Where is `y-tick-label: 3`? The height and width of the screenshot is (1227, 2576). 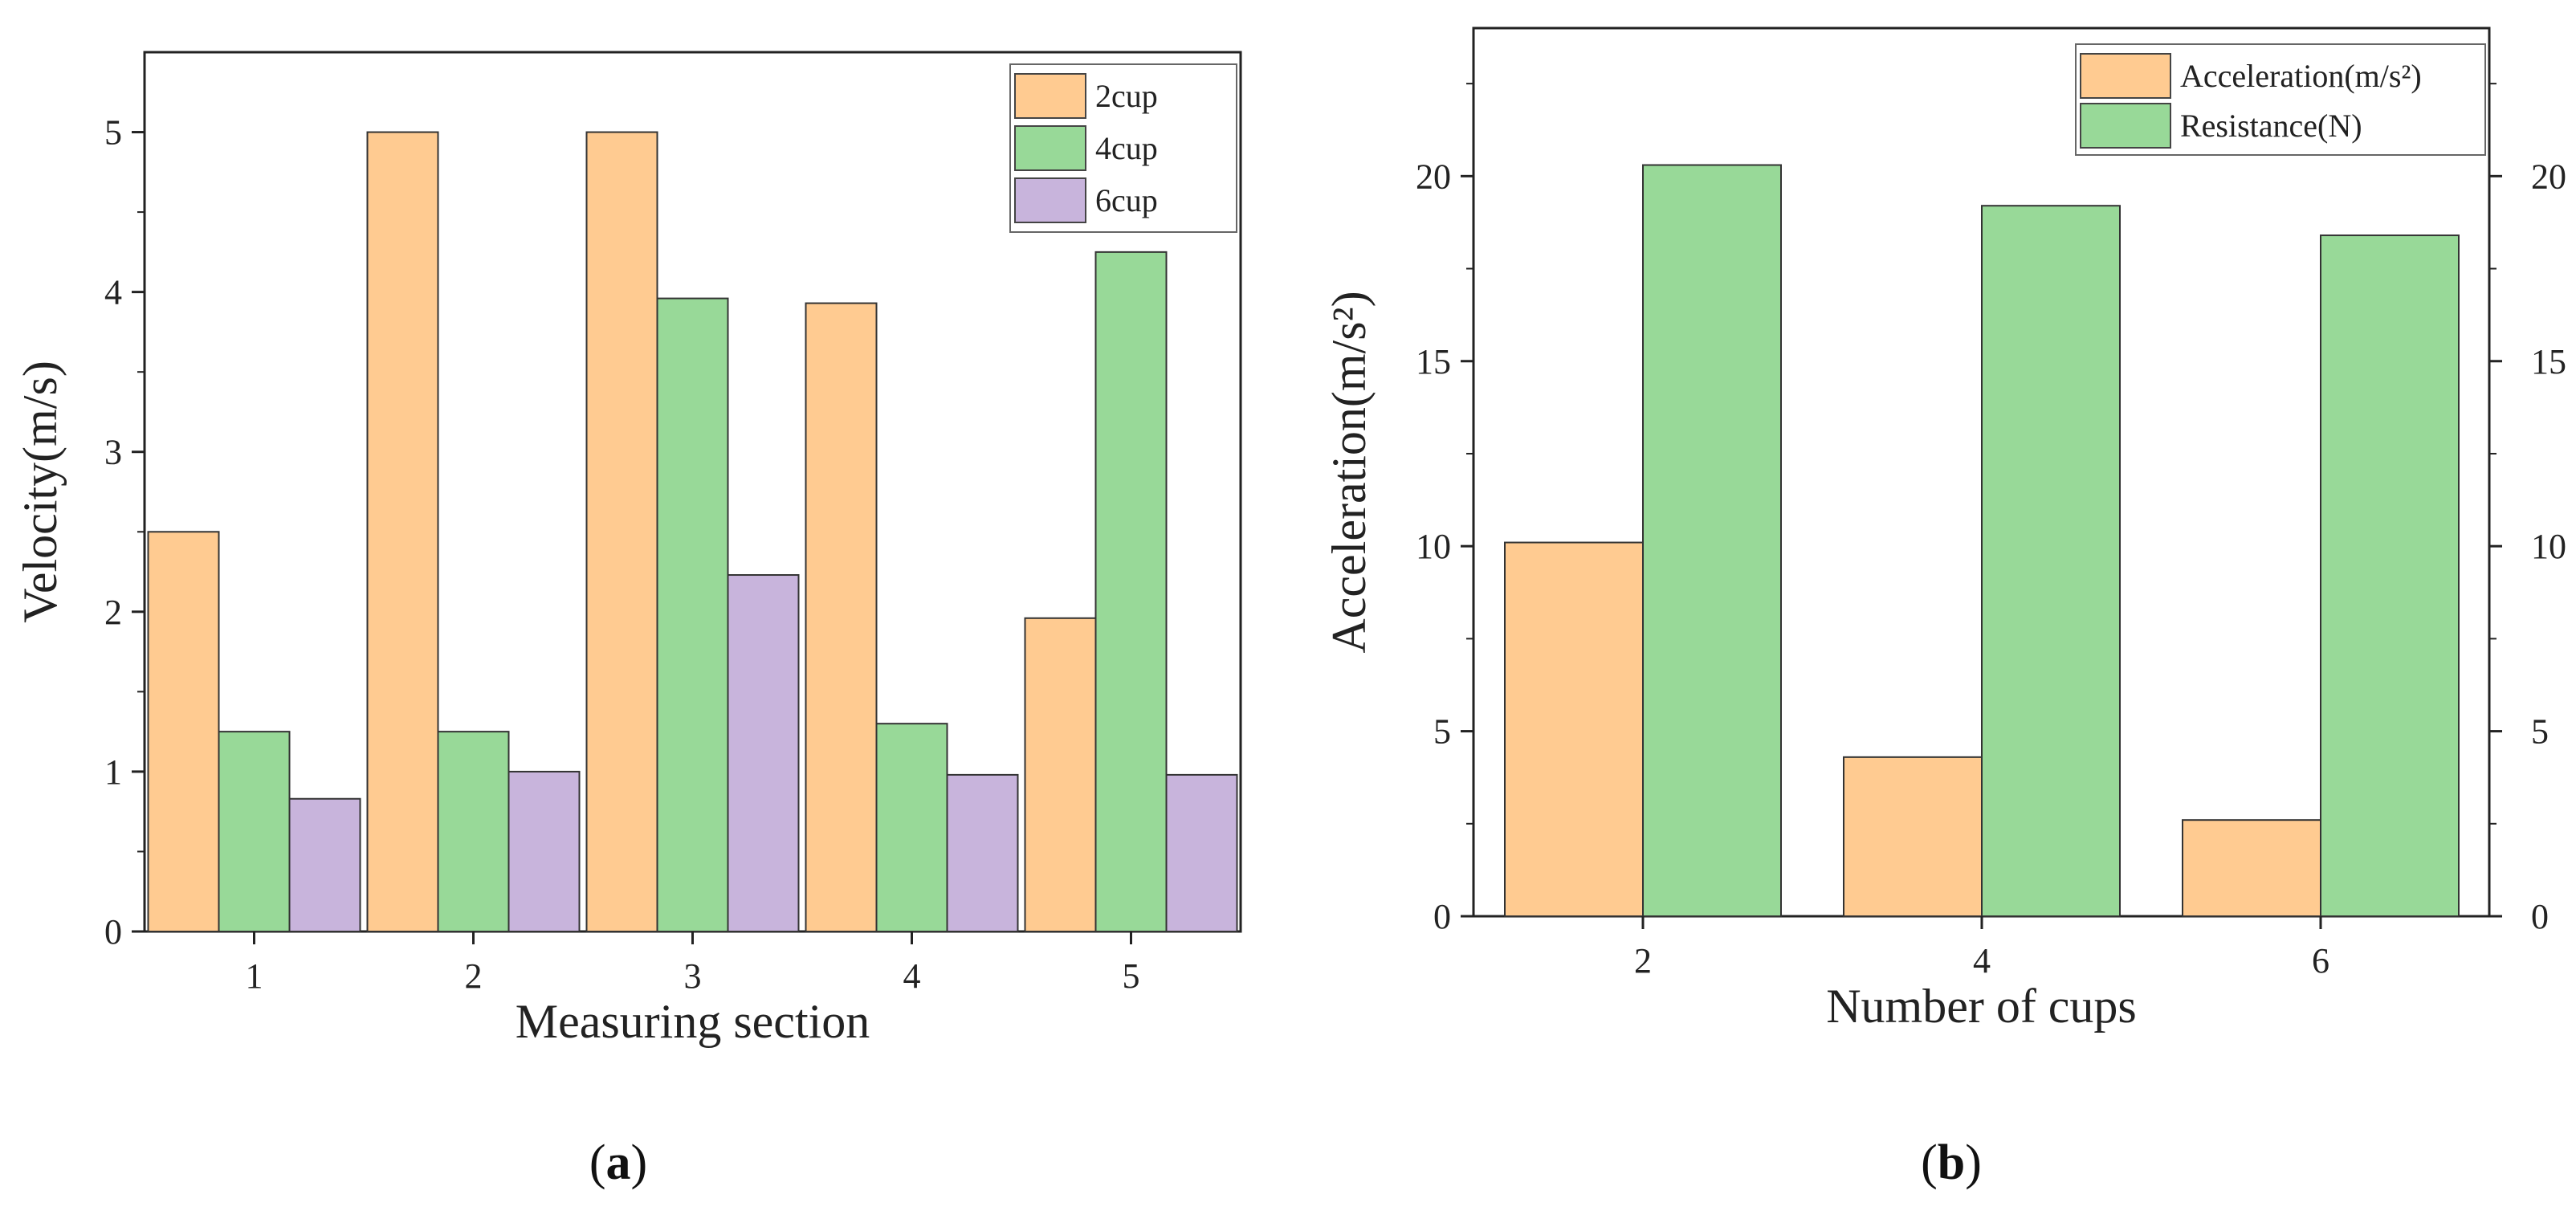 y-tick-label: 3 is located at coordinates (113, 452).